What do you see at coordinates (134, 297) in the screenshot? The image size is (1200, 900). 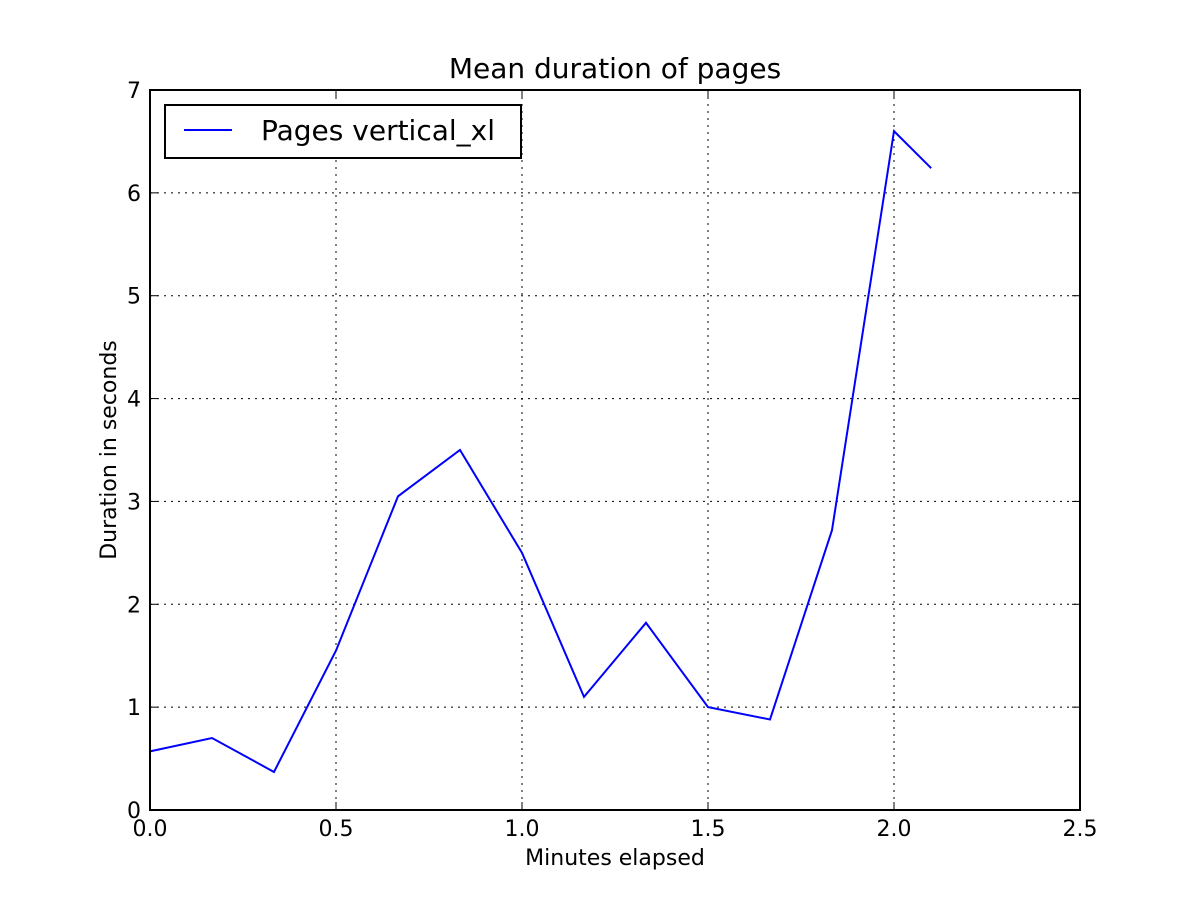 I see `y-tick-label: 5` at bounding box center [134, 297].